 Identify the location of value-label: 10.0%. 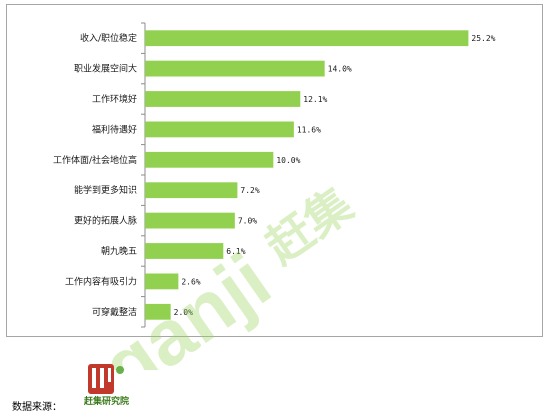
(288, 160).